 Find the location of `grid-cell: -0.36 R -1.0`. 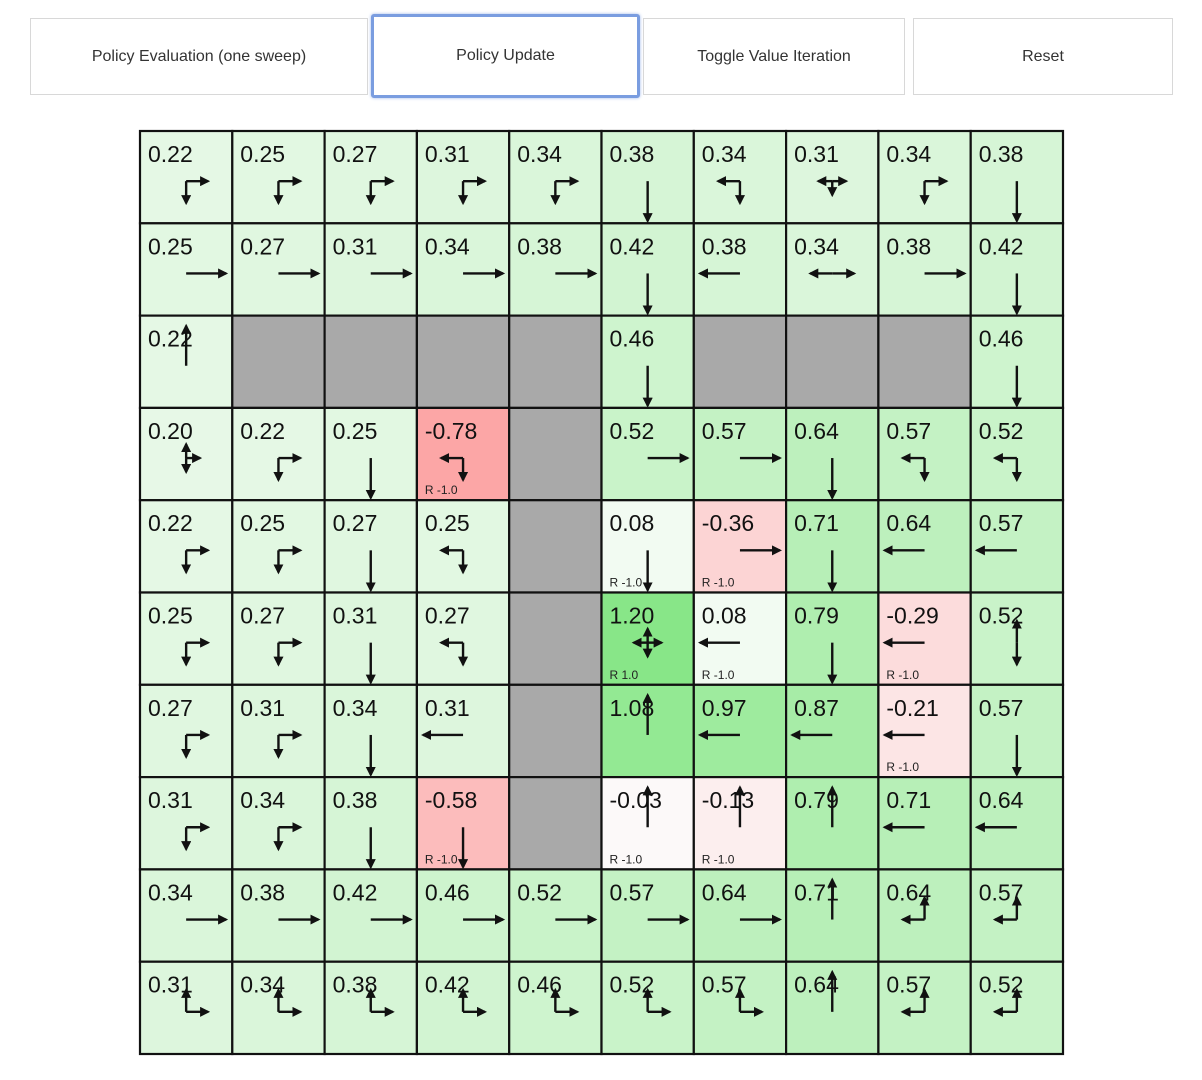

grid-cell: -0.36 R -1.0 is located at coordinates (740, 546).